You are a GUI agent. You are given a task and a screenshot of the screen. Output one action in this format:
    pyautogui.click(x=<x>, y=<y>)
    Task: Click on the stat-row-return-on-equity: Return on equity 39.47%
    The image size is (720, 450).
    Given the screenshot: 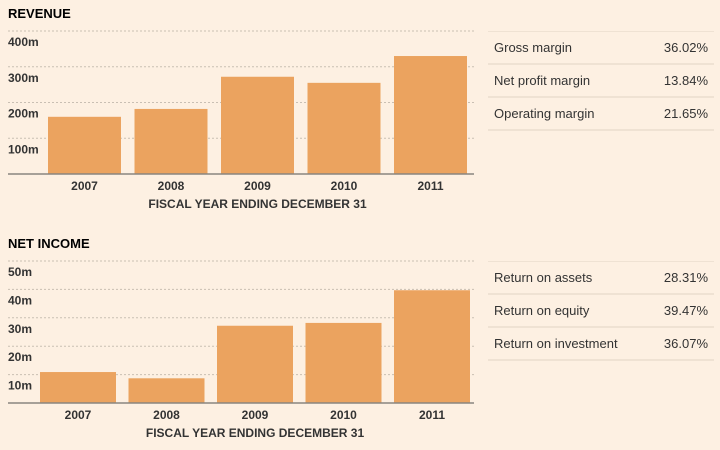 What is the action you would take?
    pyautogui.click(x=601, y=311)
    